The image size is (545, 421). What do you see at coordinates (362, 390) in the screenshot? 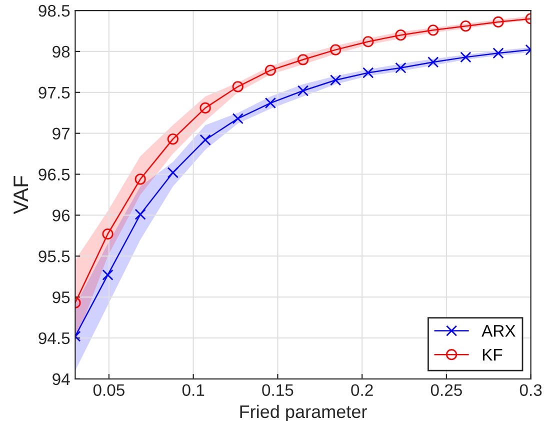
I see `x-tick-label: 0.2` at bounding box center [362, 390].